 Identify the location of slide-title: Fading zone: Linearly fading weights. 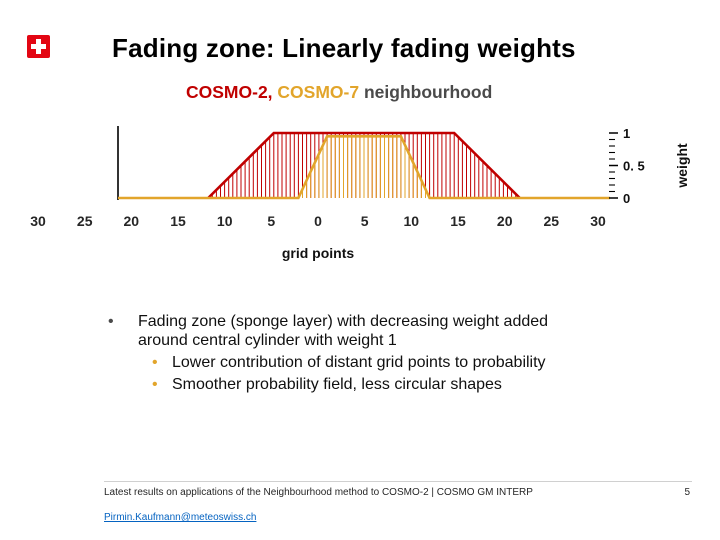
(344, 48).